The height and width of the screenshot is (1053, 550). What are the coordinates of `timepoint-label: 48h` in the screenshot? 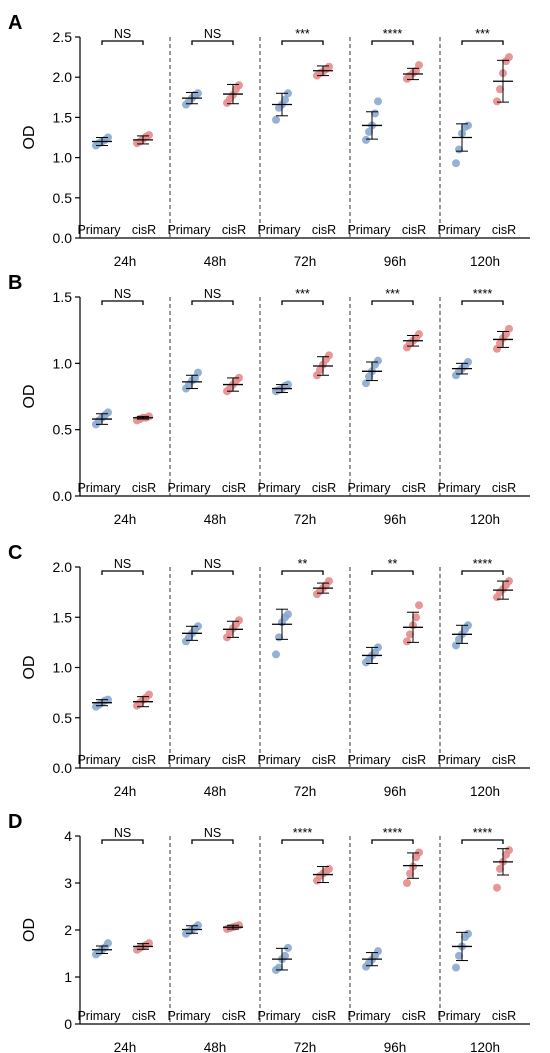 It's located at (215, 1046).